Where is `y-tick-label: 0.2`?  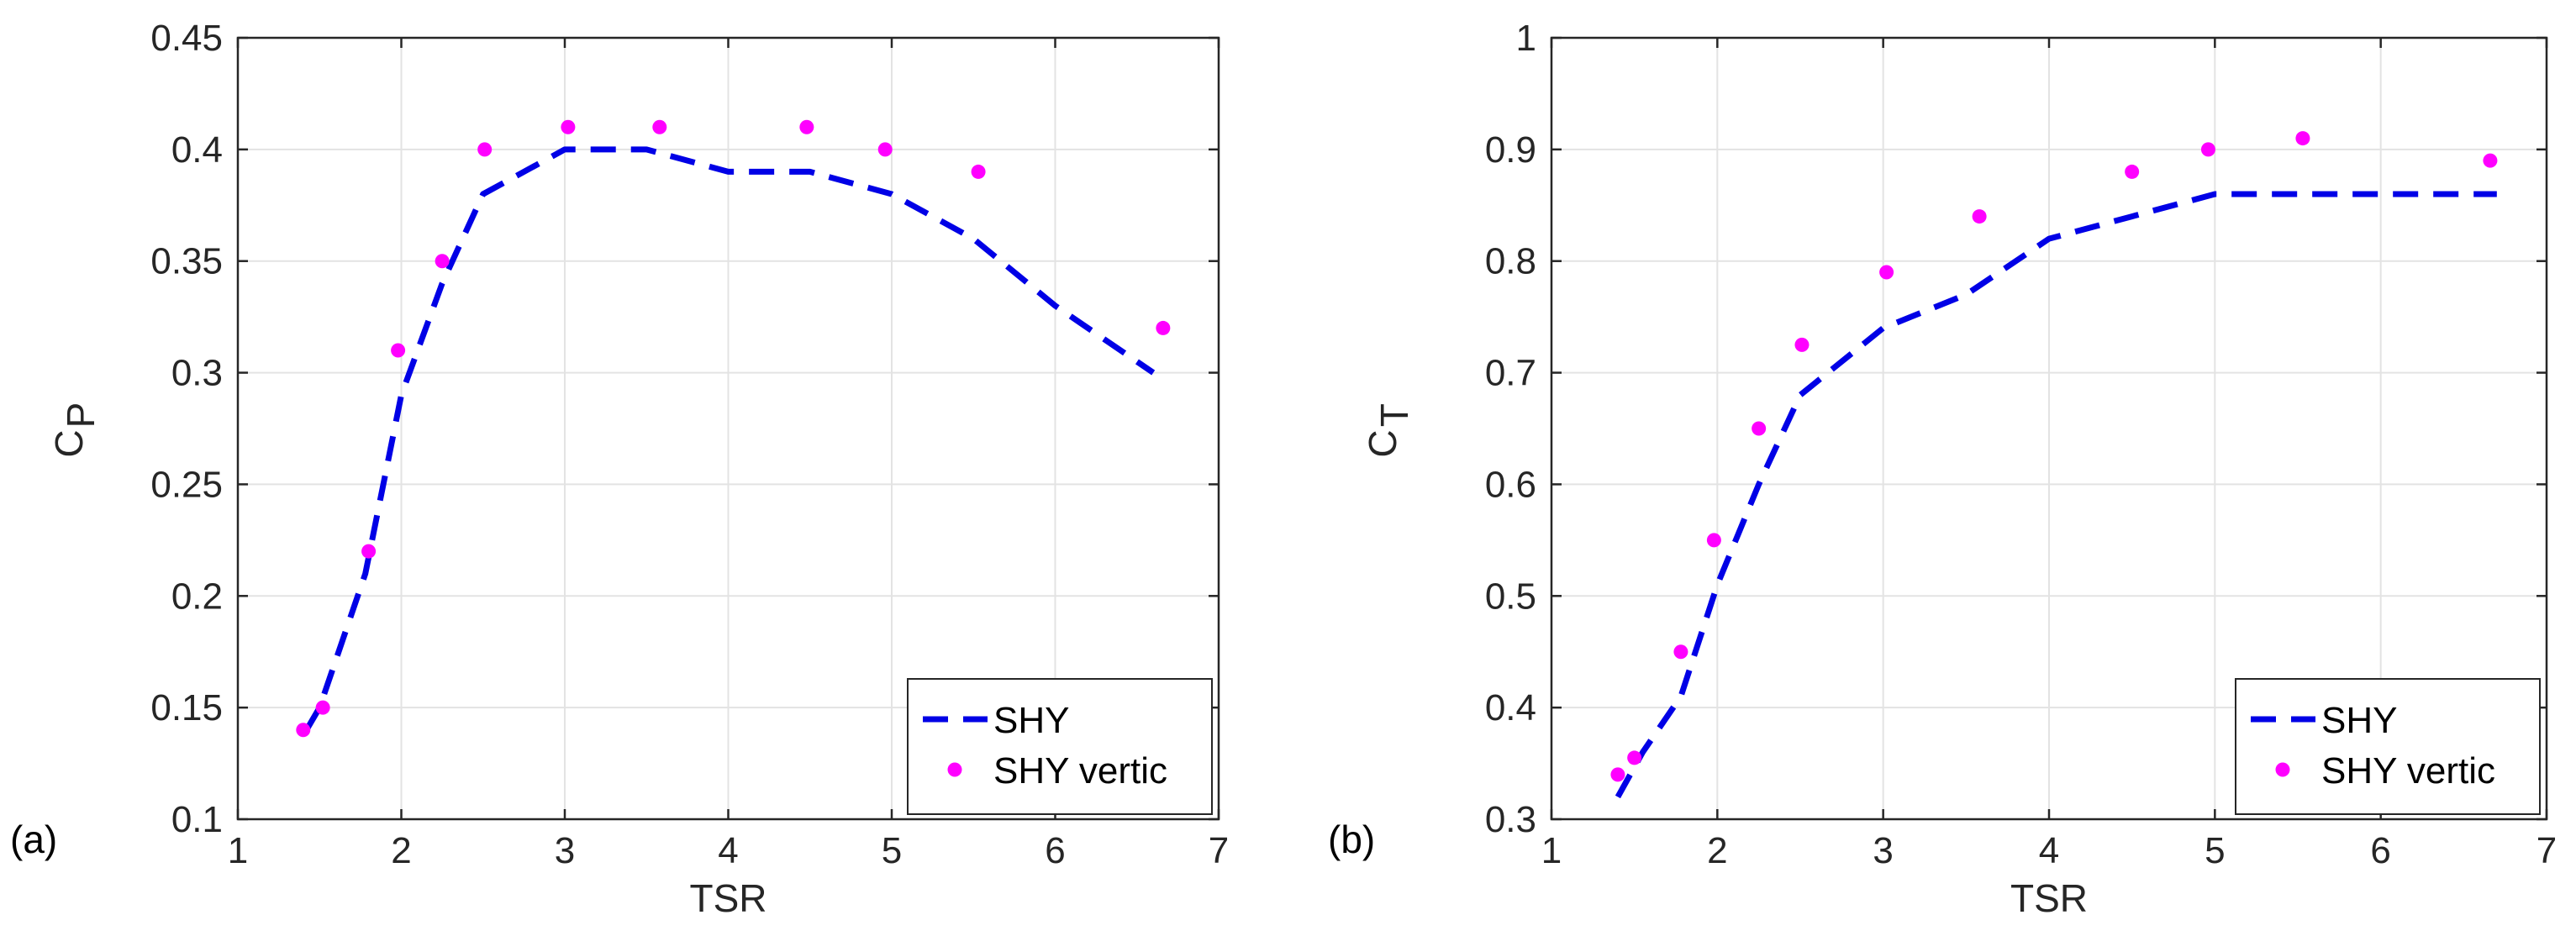 y-tick-label: 0.2 is located at coordinates (197, 596).